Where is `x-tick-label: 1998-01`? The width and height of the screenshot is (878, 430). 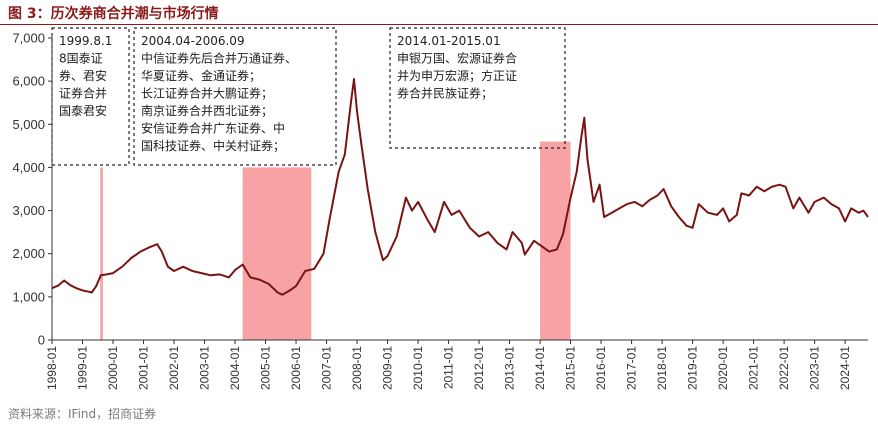 x-tick-label: 1998-01 is located at coordinates (52, 368).